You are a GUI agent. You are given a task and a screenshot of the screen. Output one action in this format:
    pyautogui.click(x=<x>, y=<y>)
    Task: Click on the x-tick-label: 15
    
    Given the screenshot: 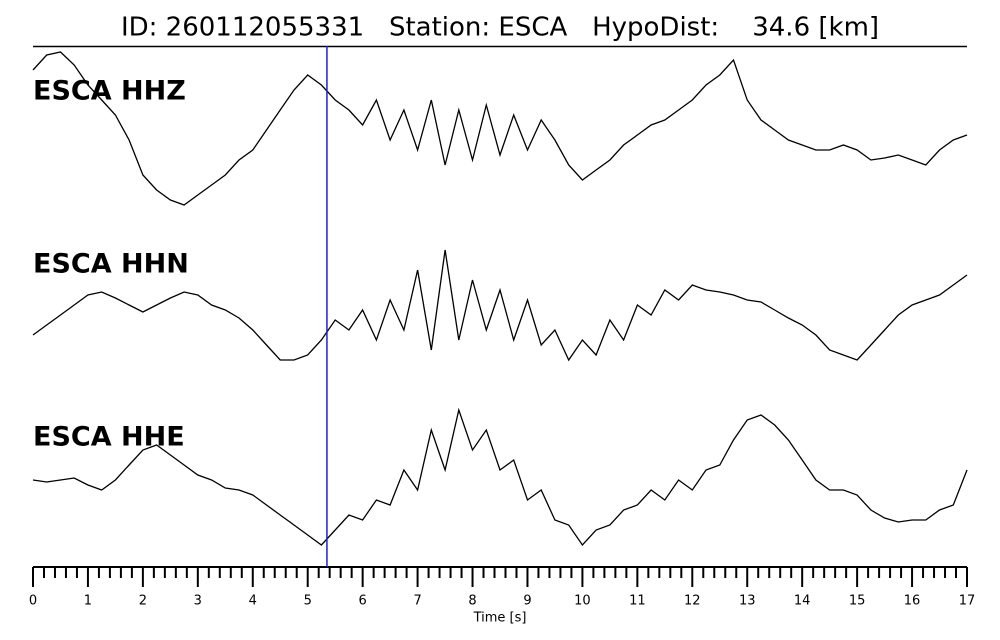 What is the action you would take?
    pyautogui.click(x=857, y=601)
    